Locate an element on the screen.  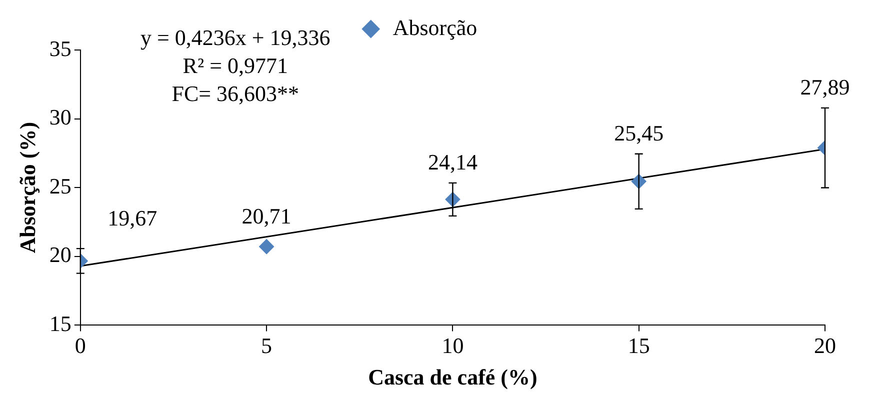
legend-label: Absorção is located at coordinates (435, 27).